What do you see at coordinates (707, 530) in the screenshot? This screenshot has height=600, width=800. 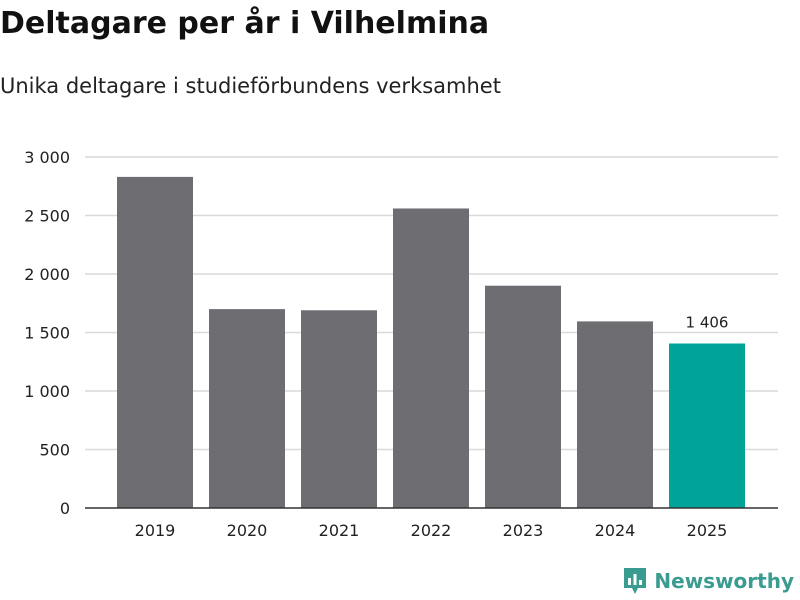 I see `x-tick-label: 2025` at bounding box center [707, 530].